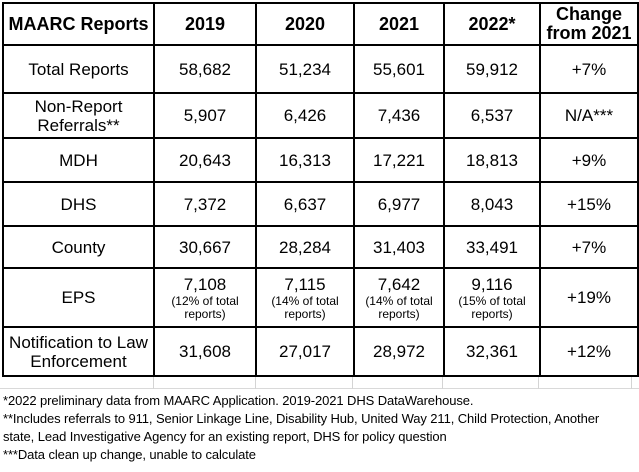 Image resolution: width=639 pixels, height=472 pixels. I want to click on value-cell: 9,116 (15% of total reports), so click(492, 297).